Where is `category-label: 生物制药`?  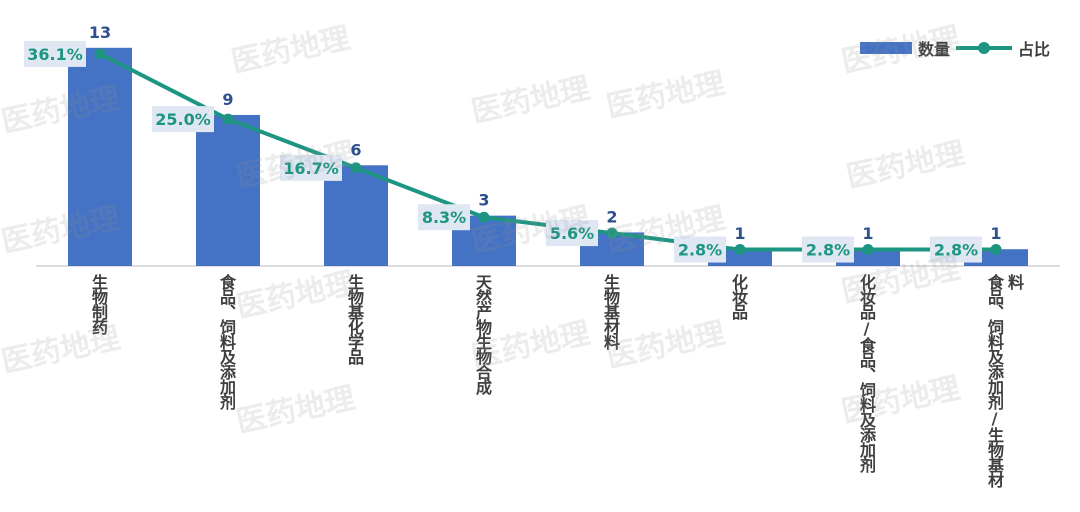 category-label: 生物制药 is located at coordinates (98, 304).